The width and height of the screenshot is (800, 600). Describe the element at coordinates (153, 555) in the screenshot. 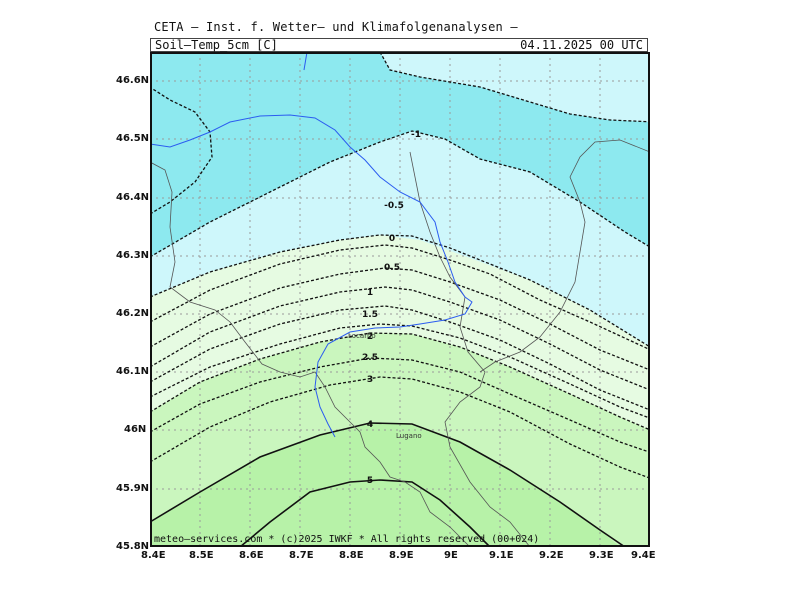

I see `lon-label-8.4: 8.4E` at that location.